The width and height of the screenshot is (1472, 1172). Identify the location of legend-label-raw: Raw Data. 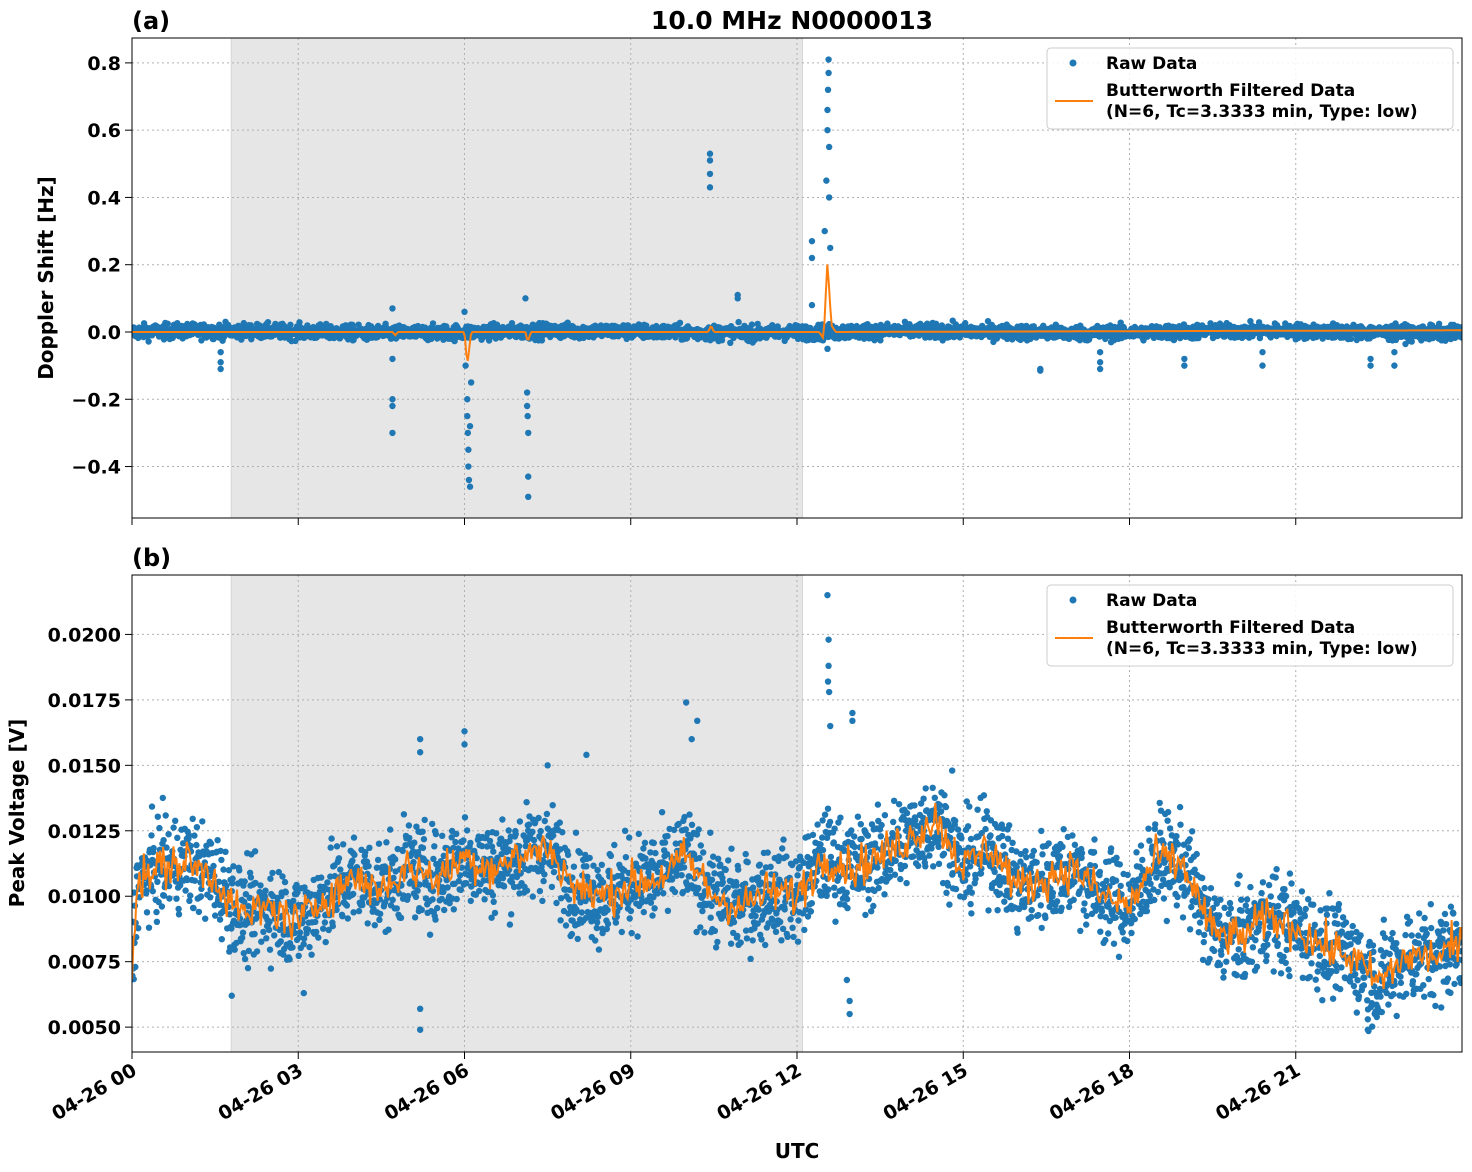
(1151, 64).